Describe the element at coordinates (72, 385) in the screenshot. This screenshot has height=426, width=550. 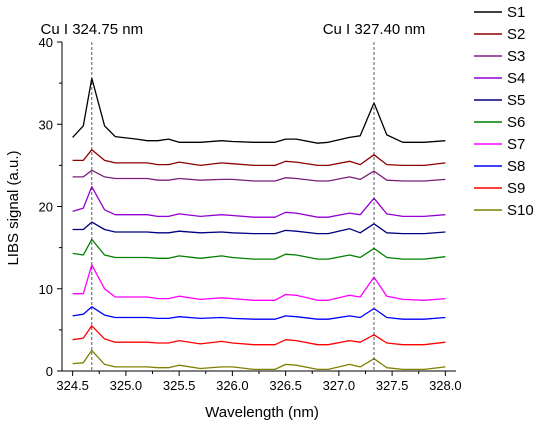
I see `x-tick-label: 324.5` at that location.